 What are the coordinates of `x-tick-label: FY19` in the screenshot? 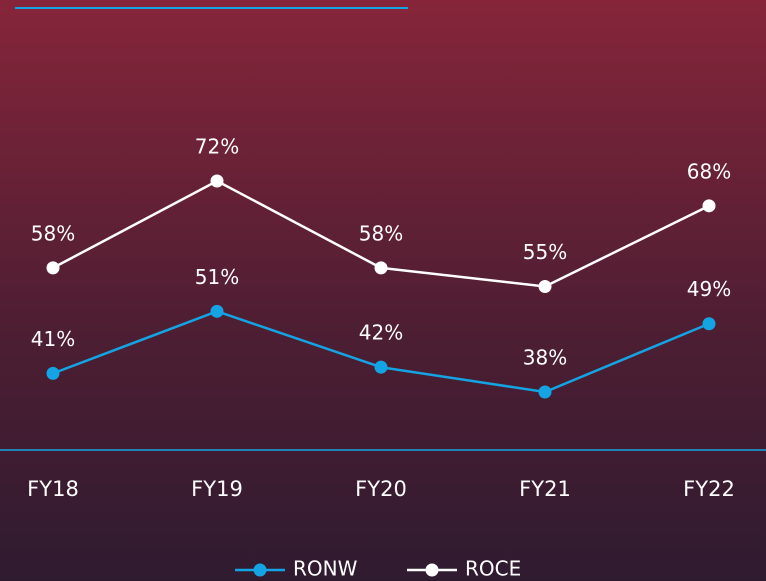 It's located at (217, 489).